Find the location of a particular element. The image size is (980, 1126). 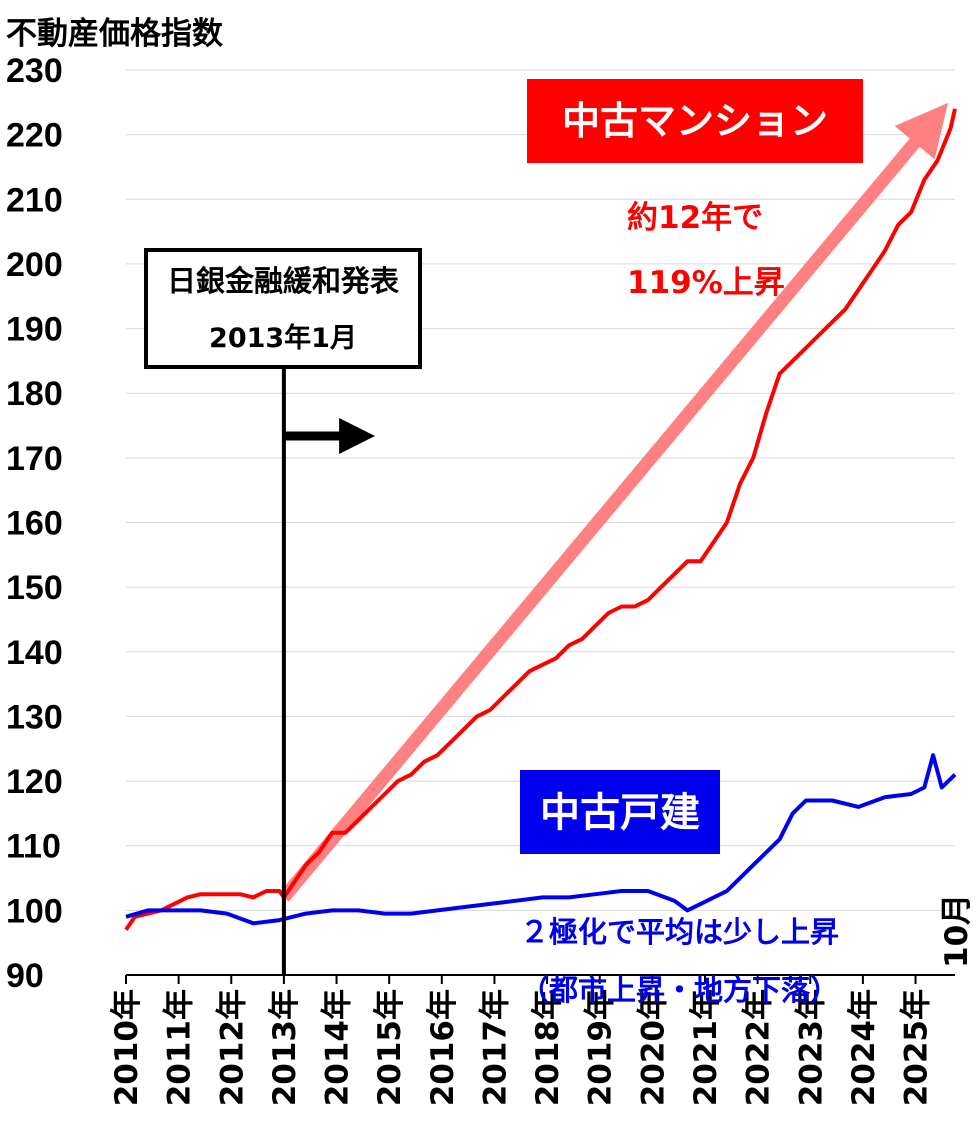

mansion-note-line1: 約12年で is located at coordinates (695, 218).